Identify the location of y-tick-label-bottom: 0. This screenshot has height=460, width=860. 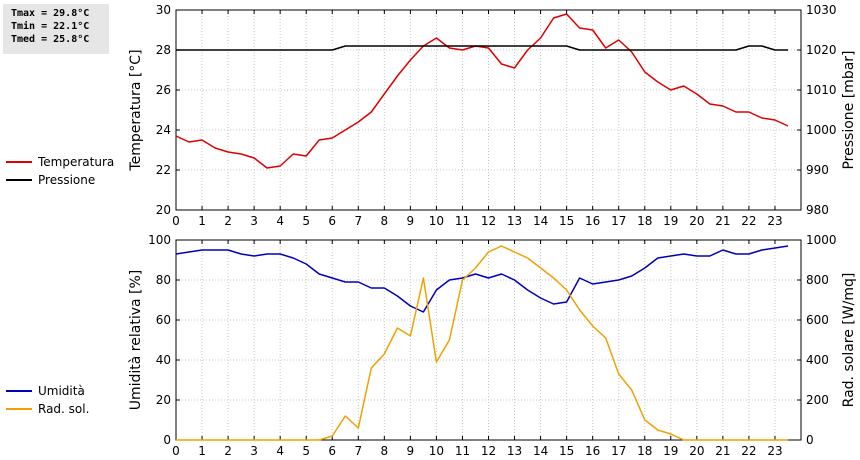
(167, 440).